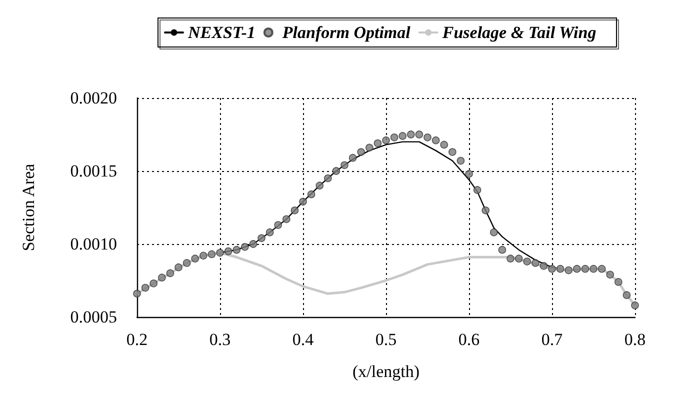 The height and width of the screenshot is (411, 680). I want to click on y-tick-label: 0.0010, so click(93, 244).